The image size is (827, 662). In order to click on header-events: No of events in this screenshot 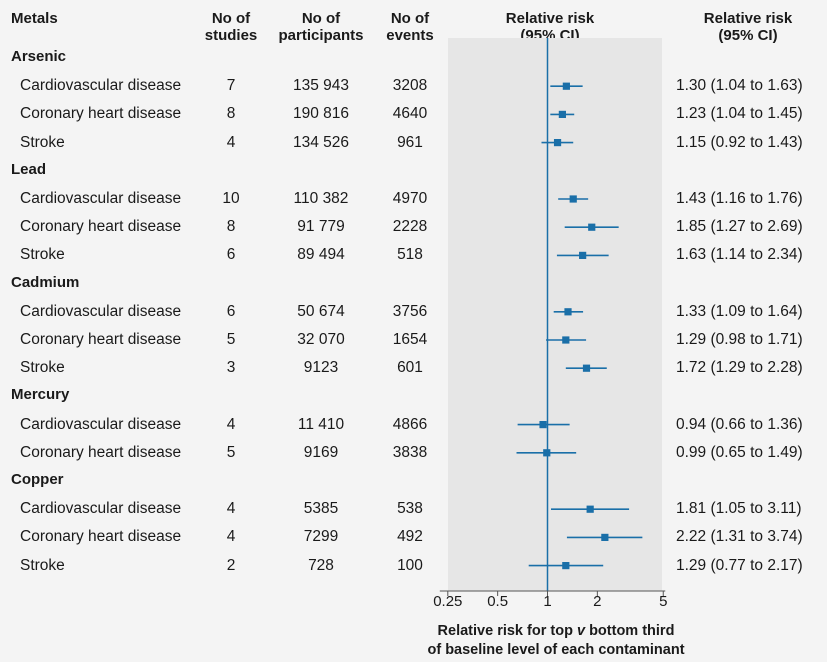, I will do `click(410, 27)`.